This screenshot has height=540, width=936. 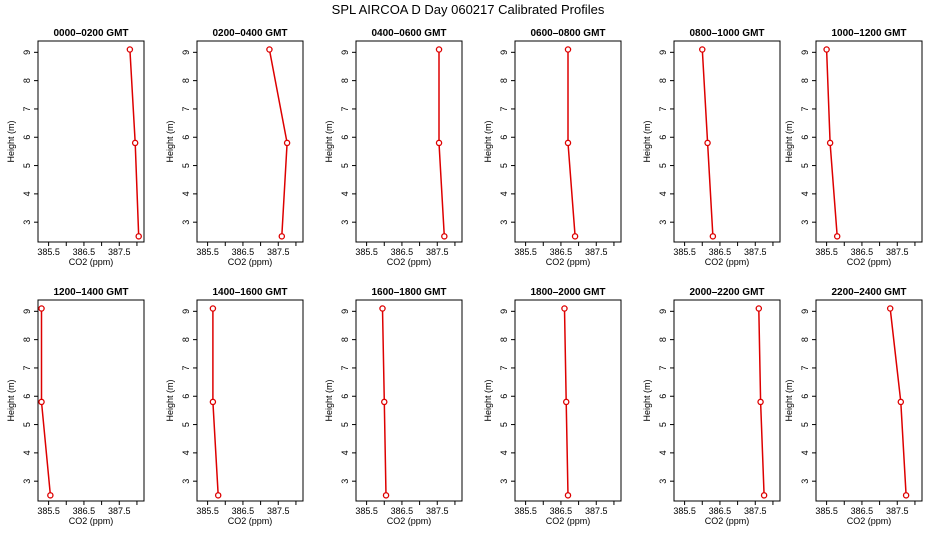 I want to click on panel-title: 2000–2200 GMT, so click(x=726, y=292).